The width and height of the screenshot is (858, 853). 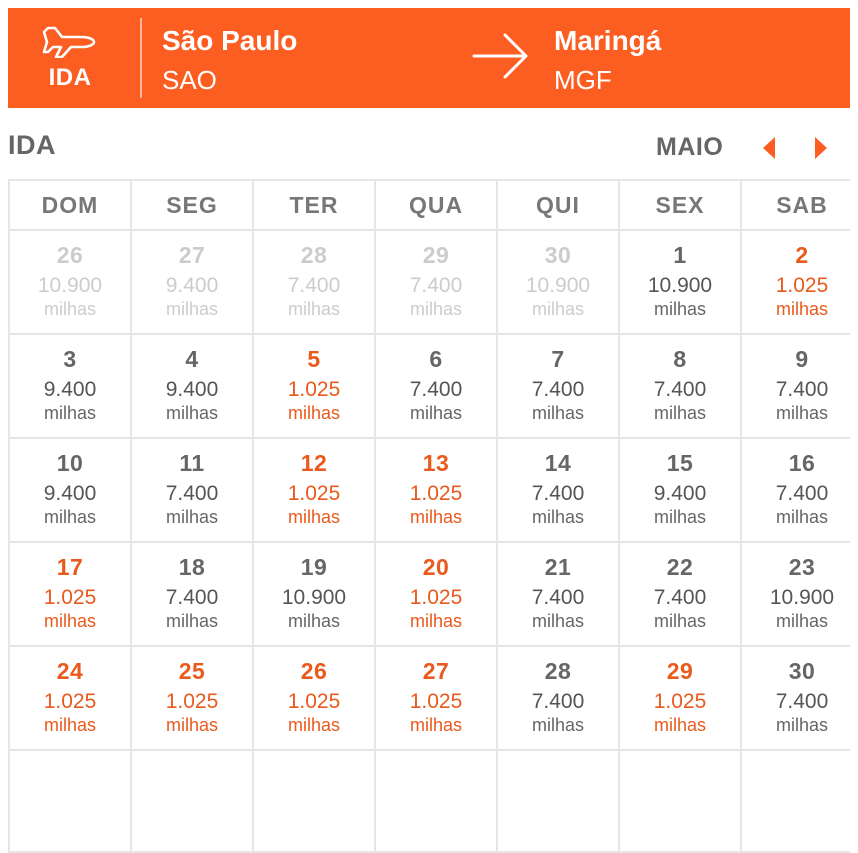 I want to click on leg-indicator: IDA, so click(x=70, y=58).